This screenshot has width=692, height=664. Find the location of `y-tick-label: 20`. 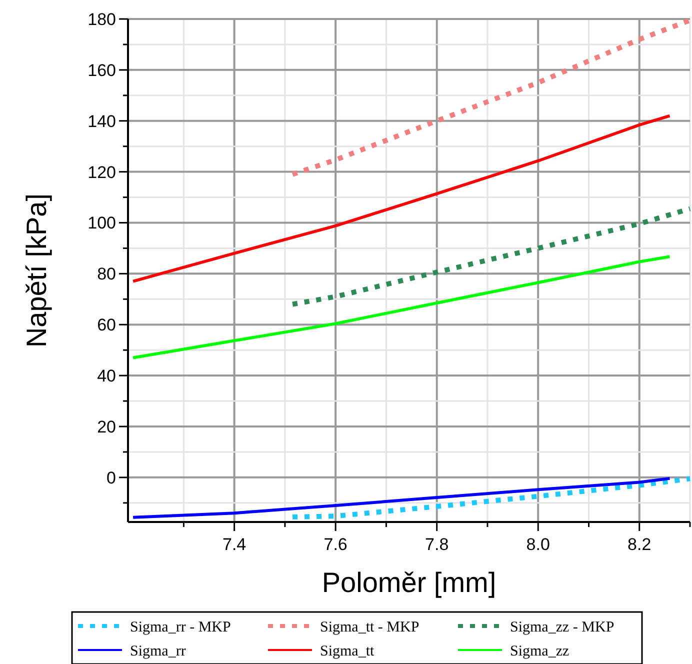

y-tick-label: 20 is located at coordinates (106, 426).